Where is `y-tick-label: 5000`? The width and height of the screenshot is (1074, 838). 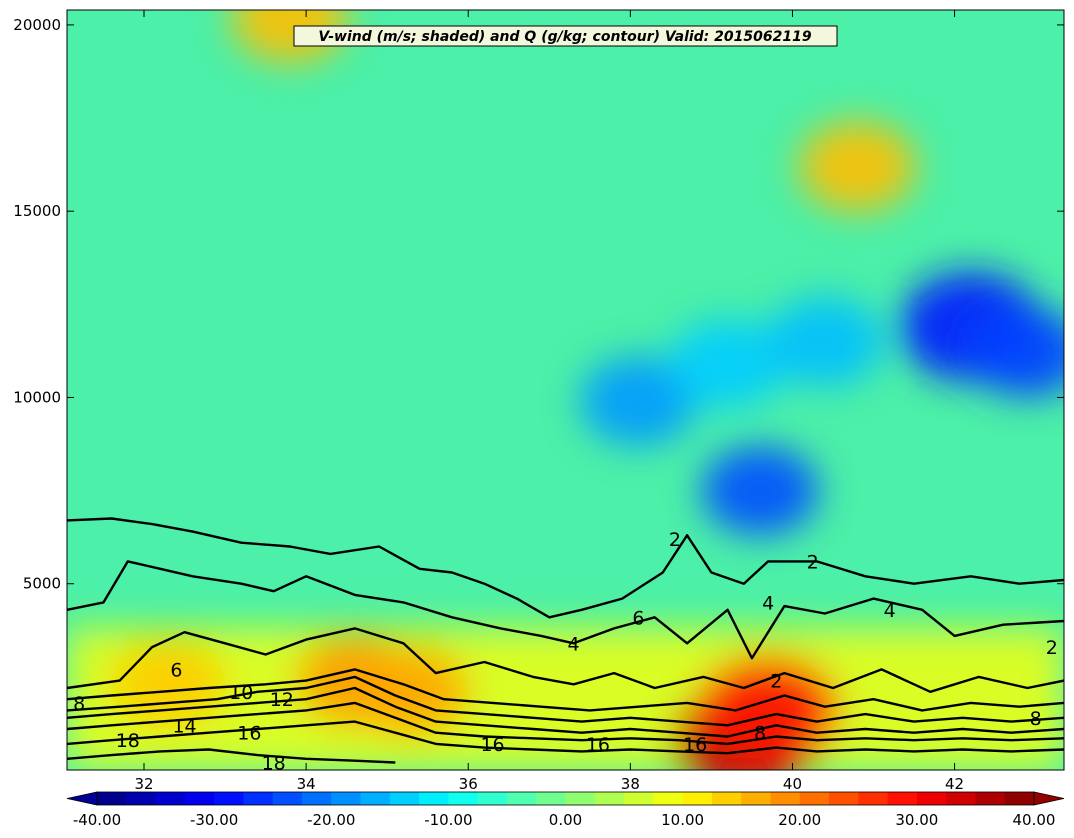 y-tick-label: 5000 is located at coordinates (42, 584).